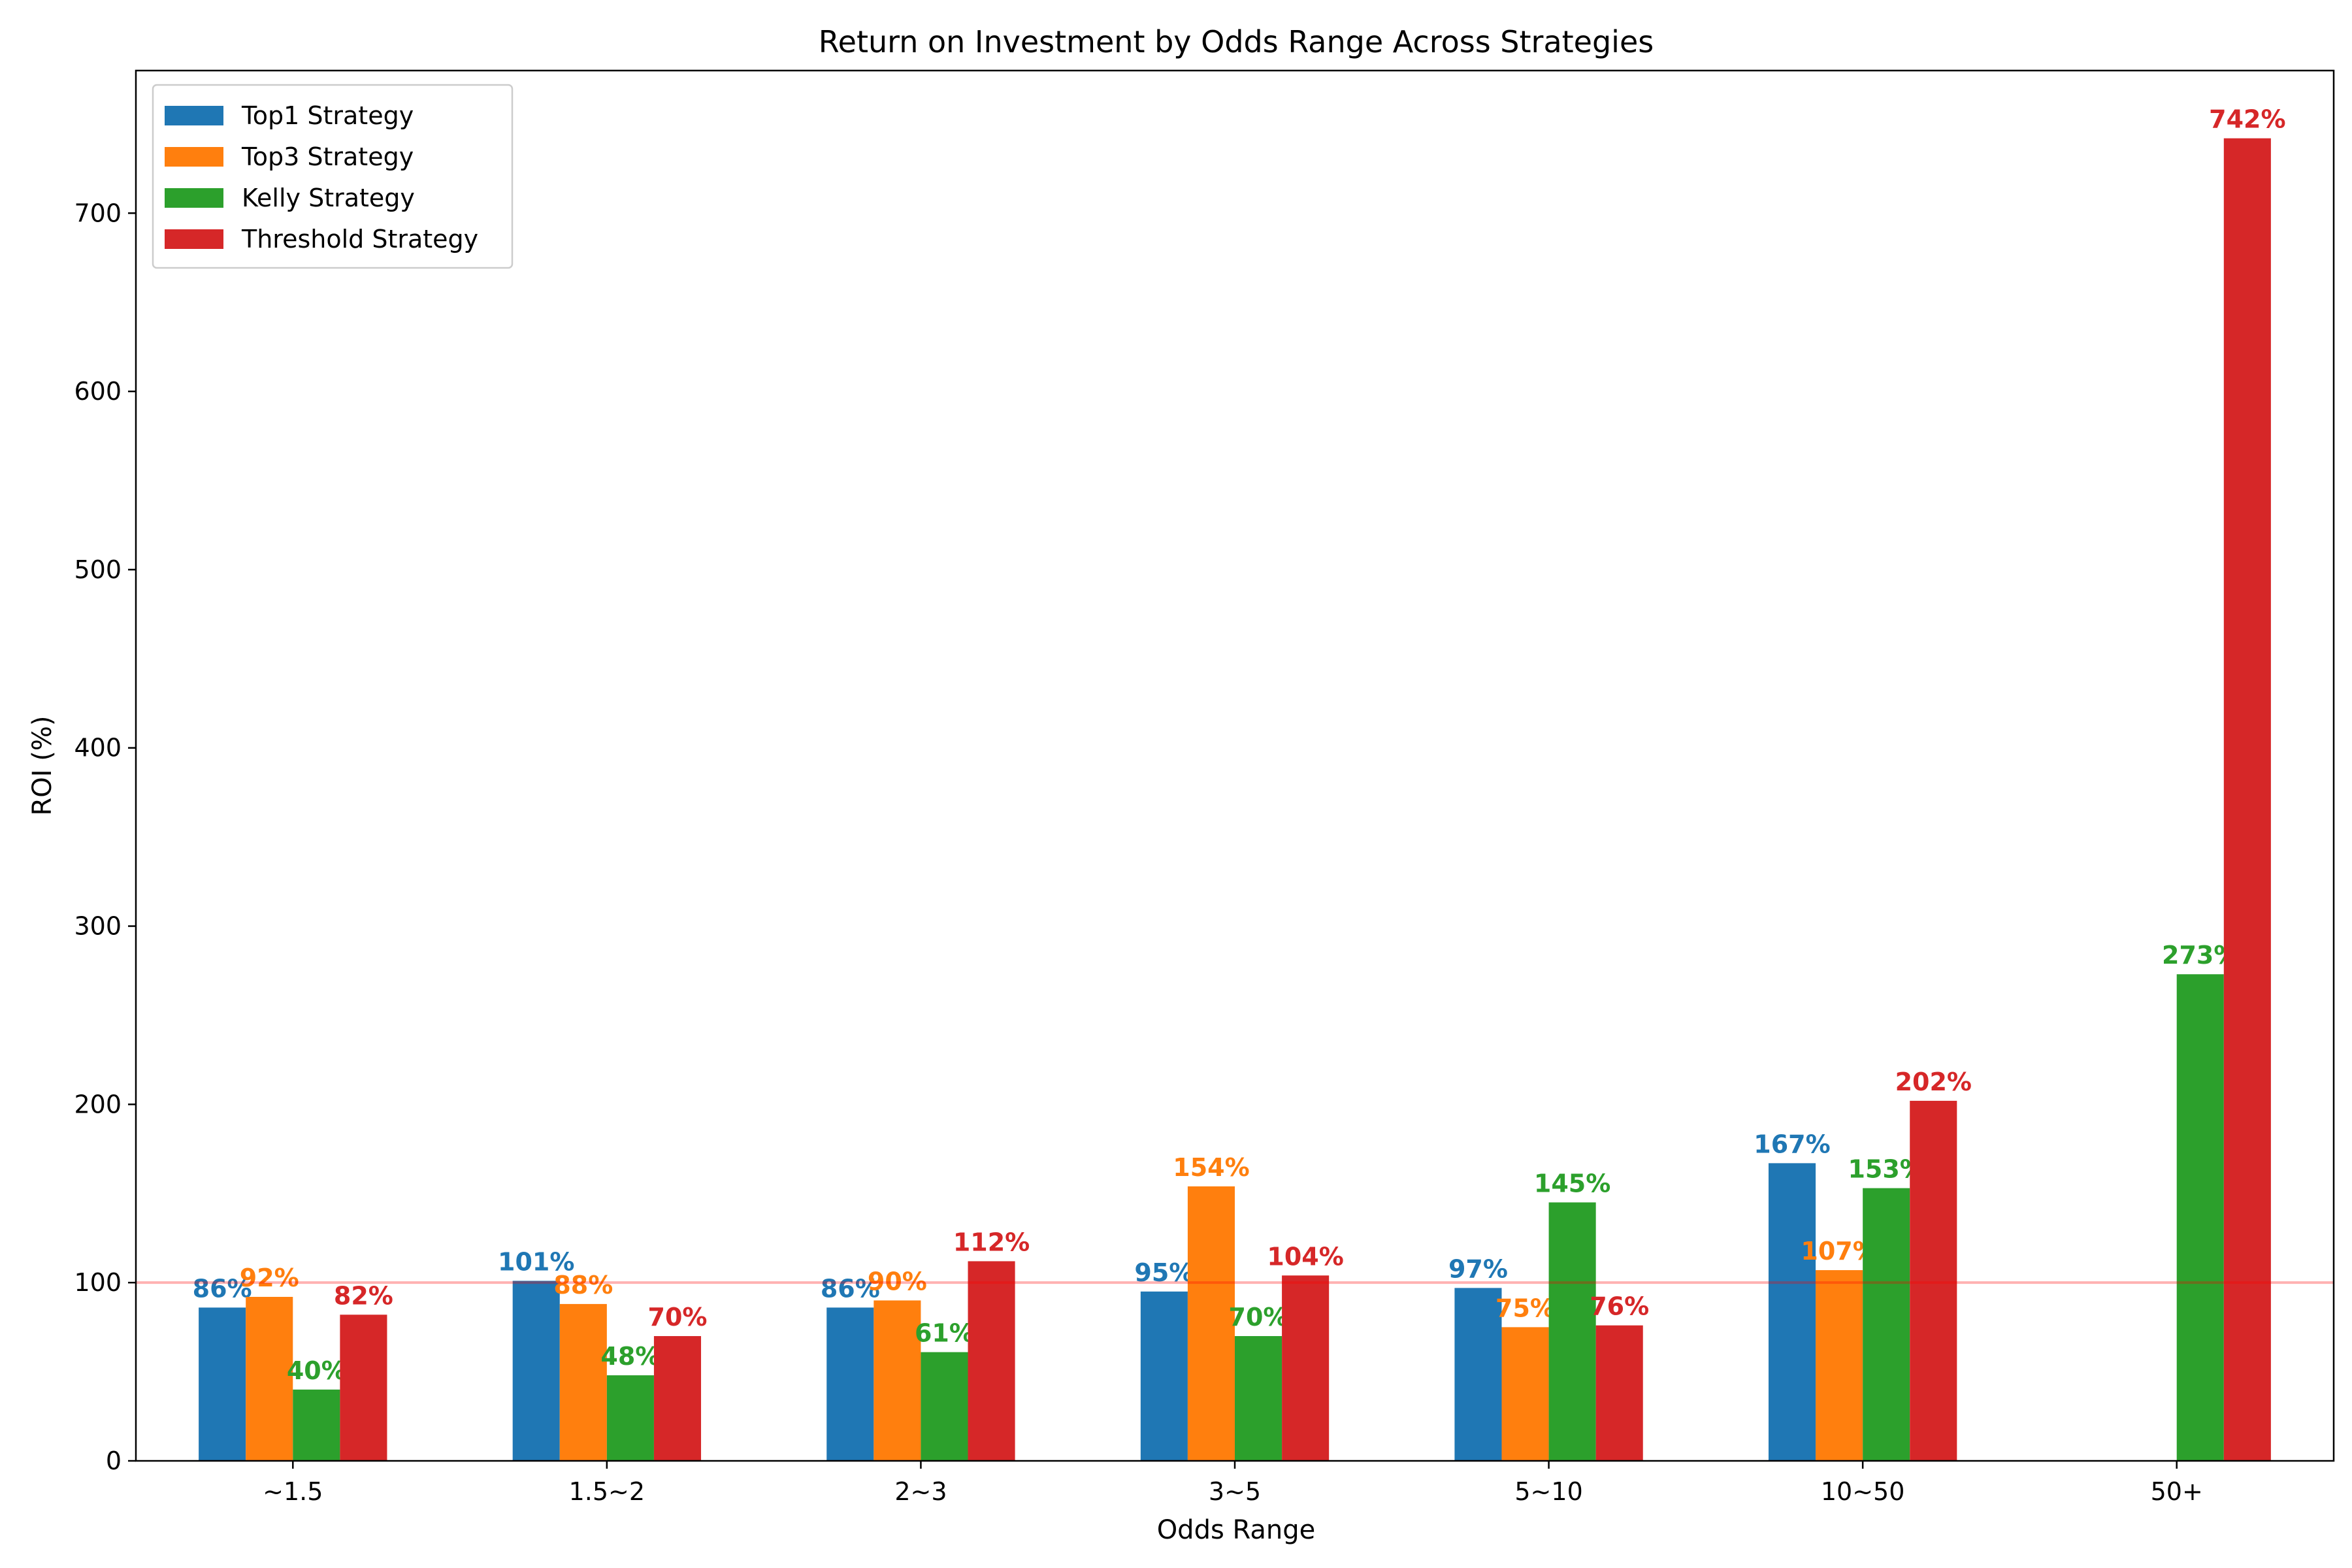 This screenshot has width=2352, height=1568. What do you see at coordinates (1933, 1082) in the screenshot?
I see `bar-value-label: 202%` at bounding box center [1933, 1082].